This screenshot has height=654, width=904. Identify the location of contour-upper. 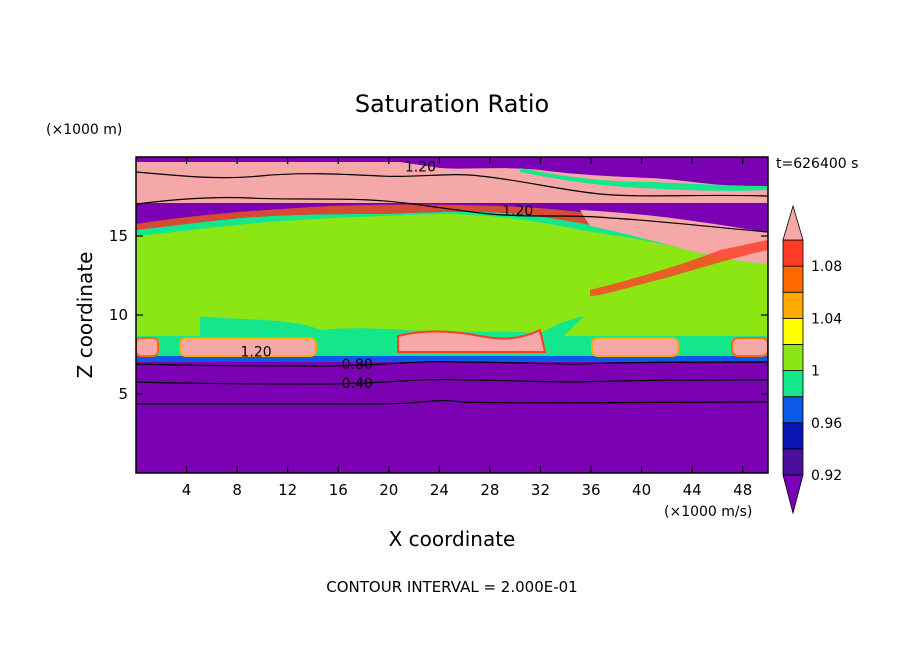
(452, 214).